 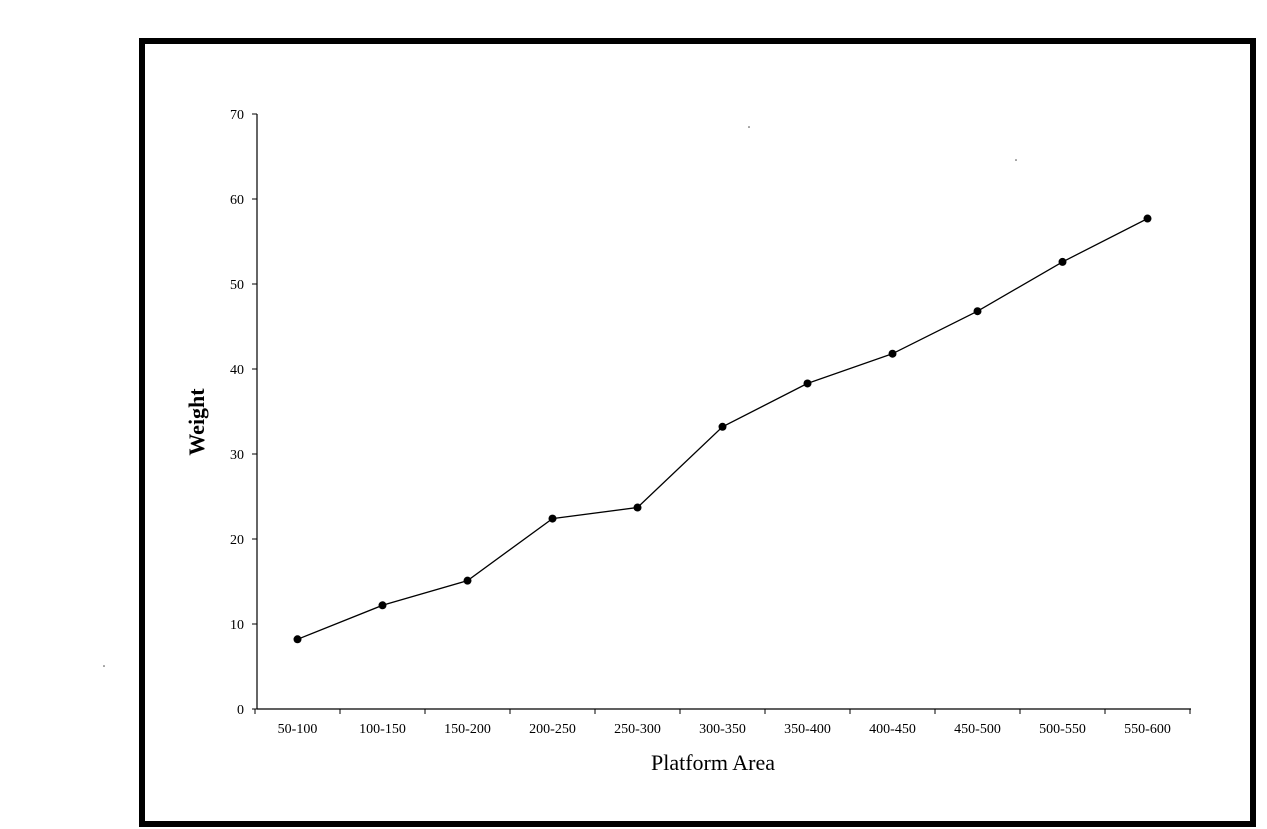 I want to click on x-tick-label: 350-400, so click(x=807, y=729).